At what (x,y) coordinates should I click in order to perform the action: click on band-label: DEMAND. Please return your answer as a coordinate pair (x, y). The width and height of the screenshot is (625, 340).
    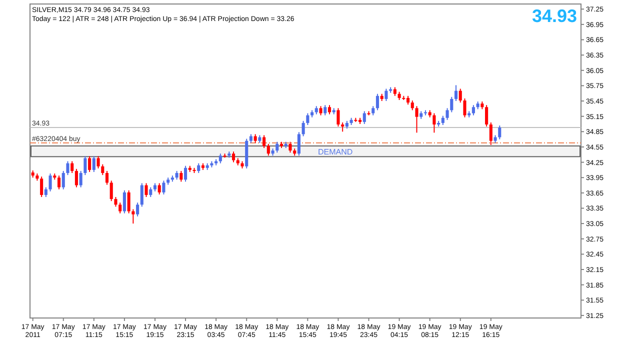
    Looking at the image, I should click on (335, 151).